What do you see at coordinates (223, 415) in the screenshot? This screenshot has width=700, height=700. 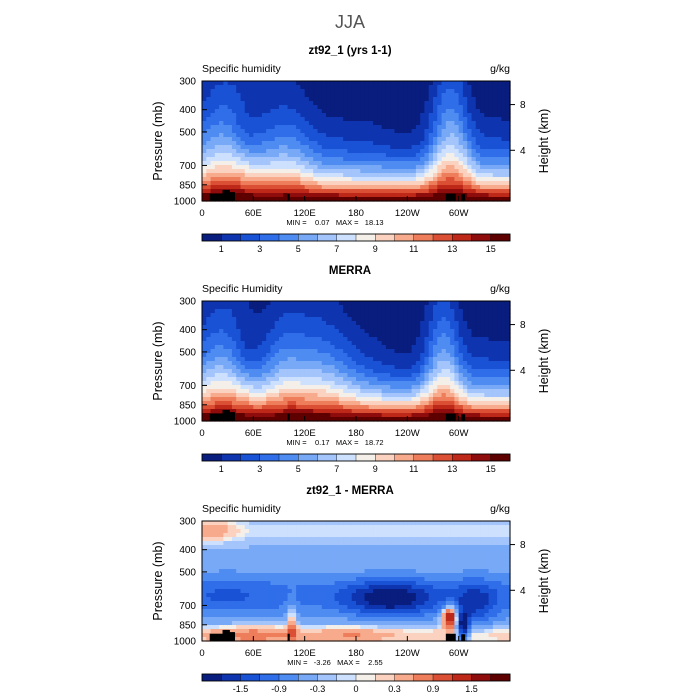 I see `topography-block` at bounding box center [223, 415].